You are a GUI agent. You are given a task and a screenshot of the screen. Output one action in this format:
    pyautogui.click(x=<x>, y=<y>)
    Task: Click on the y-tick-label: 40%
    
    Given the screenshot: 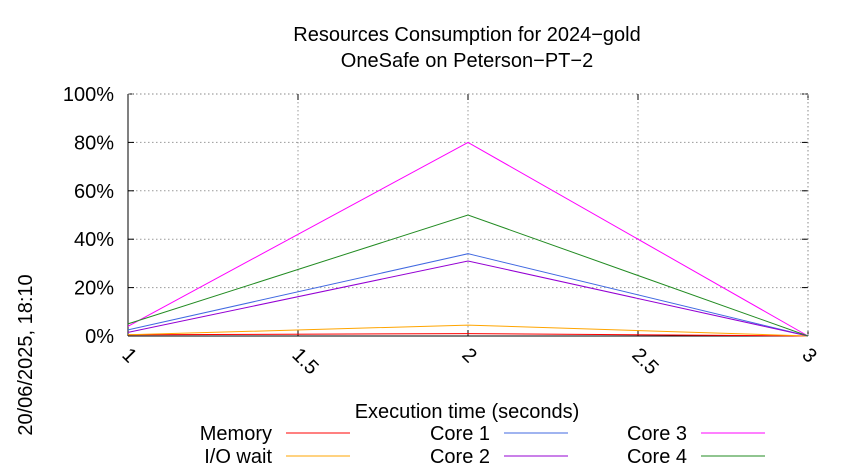 What is the action you would take?
    pyautogui.click(x=94, y=240)
    